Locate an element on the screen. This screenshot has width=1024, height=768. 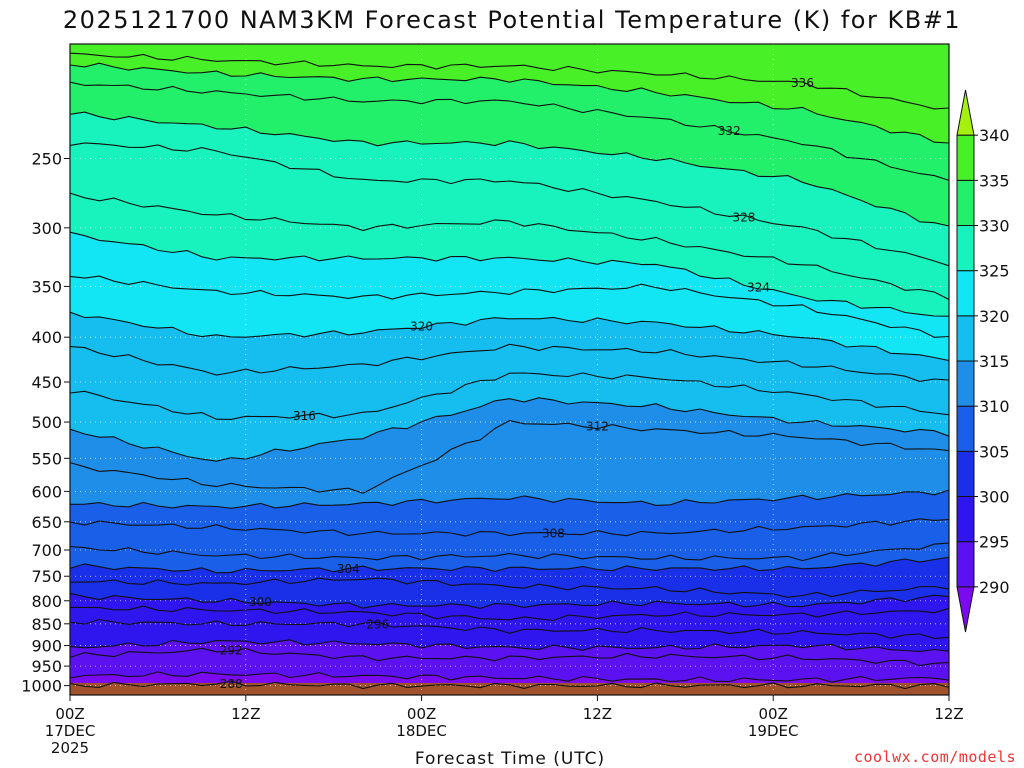
contour-label-336: 336 is located at coordinates (802, 83).